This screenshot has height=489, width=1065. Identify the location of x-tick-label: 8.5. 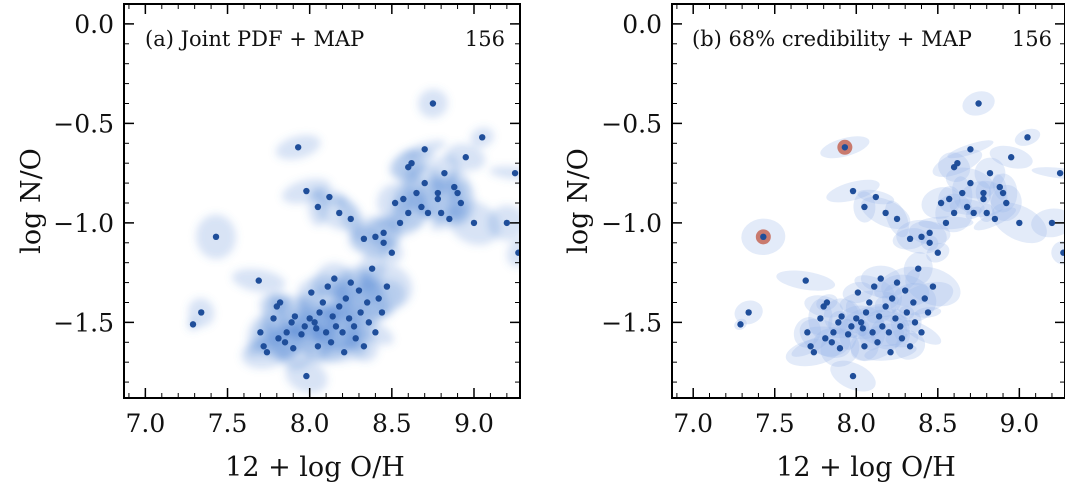
(938, 423).